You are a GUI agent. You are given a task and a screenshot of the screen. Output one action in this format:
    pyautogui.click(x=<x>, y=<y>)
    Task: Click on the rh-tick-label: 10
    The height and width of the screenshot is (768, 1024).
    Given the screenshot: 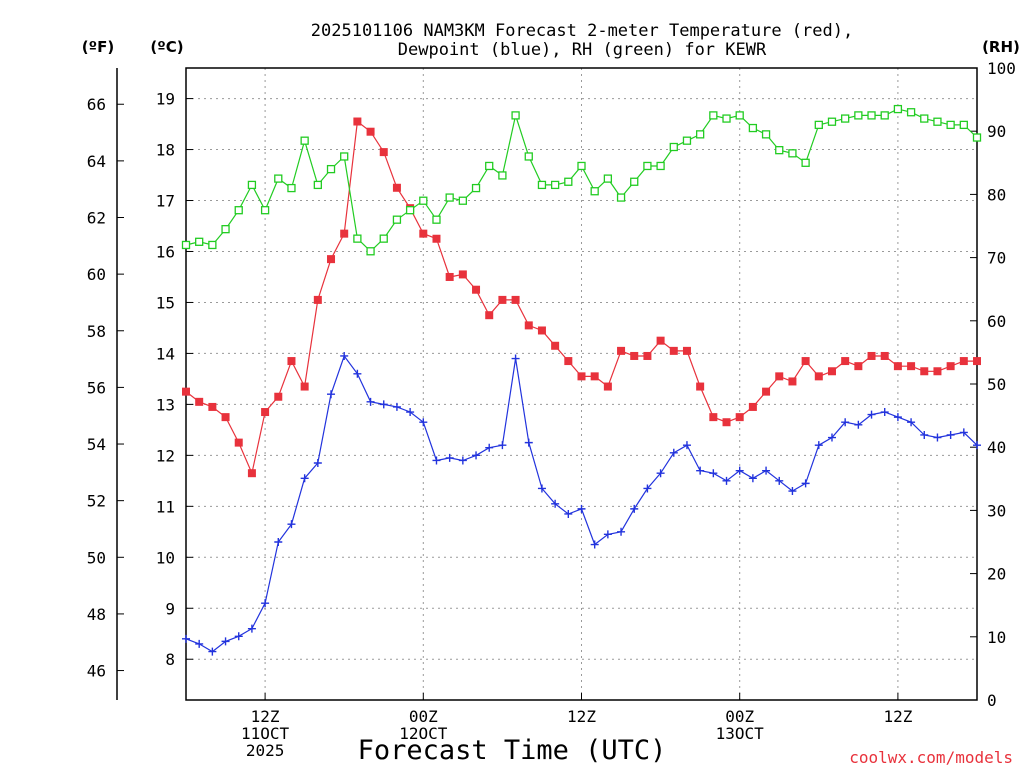 What is the action you would take?
    pyautogui.click(x=996, y=637)
    